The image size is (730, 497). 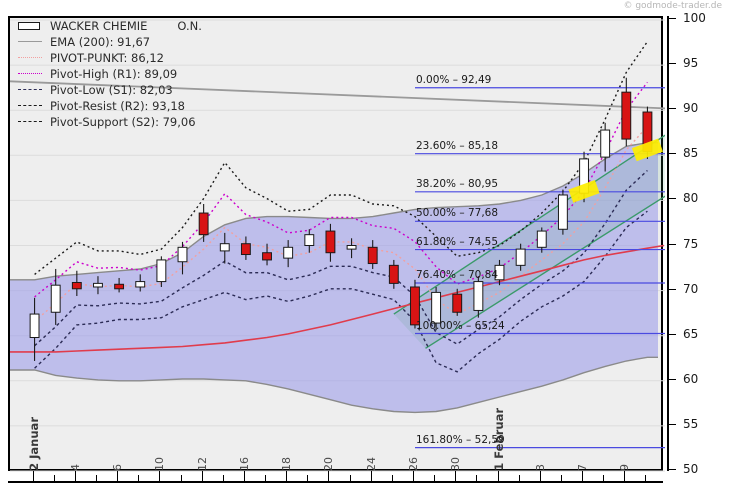 What do you see at coordinates (625, 467) in the screenshot?
I see `x-tick-label: 9` at bounding box center [625, 467].